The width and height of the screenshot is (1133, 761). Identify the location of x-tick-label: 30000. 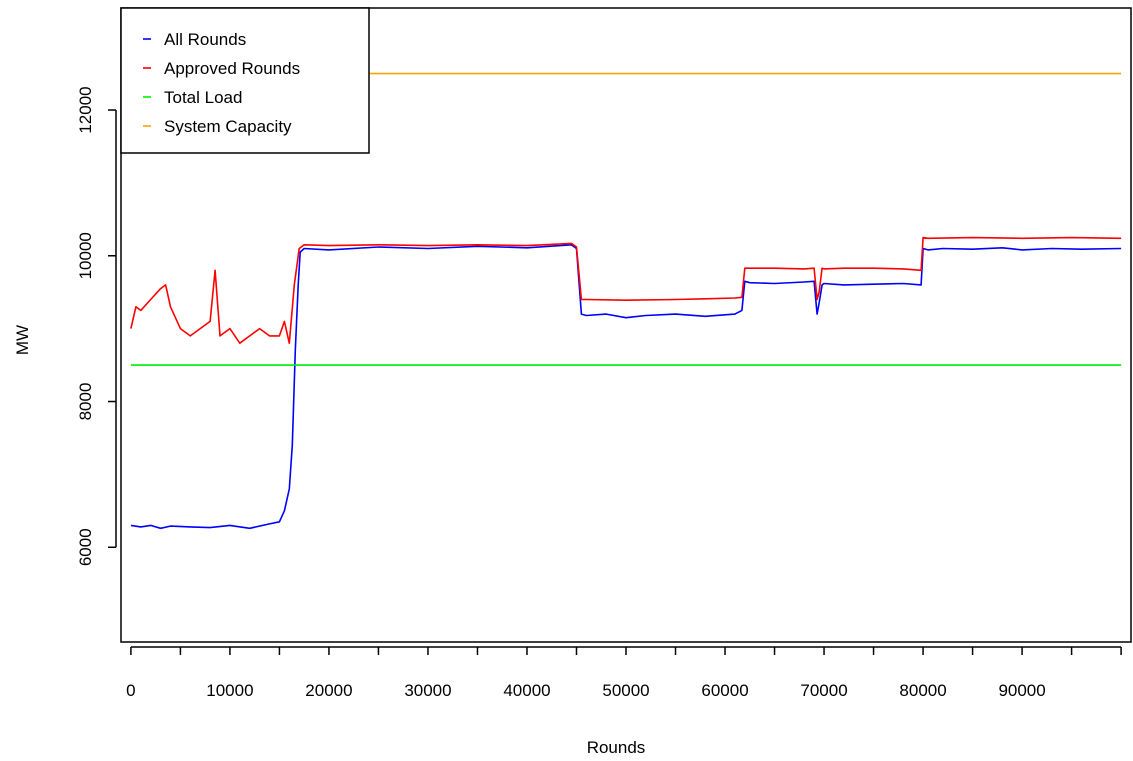
(427, 690).